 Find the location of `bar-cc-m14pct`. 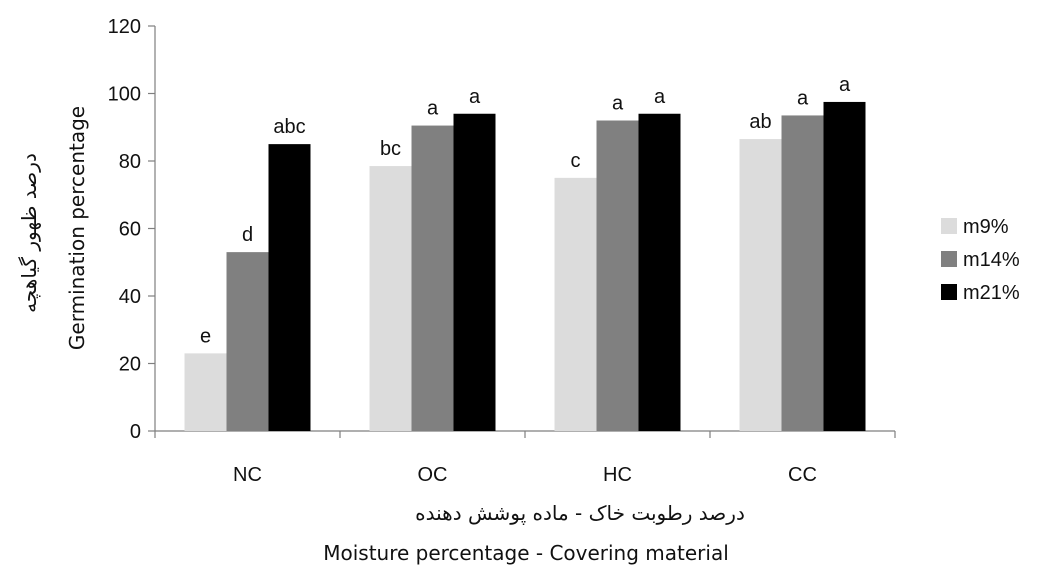

bar-cc-m14pct is located at coordinates (803, 273).